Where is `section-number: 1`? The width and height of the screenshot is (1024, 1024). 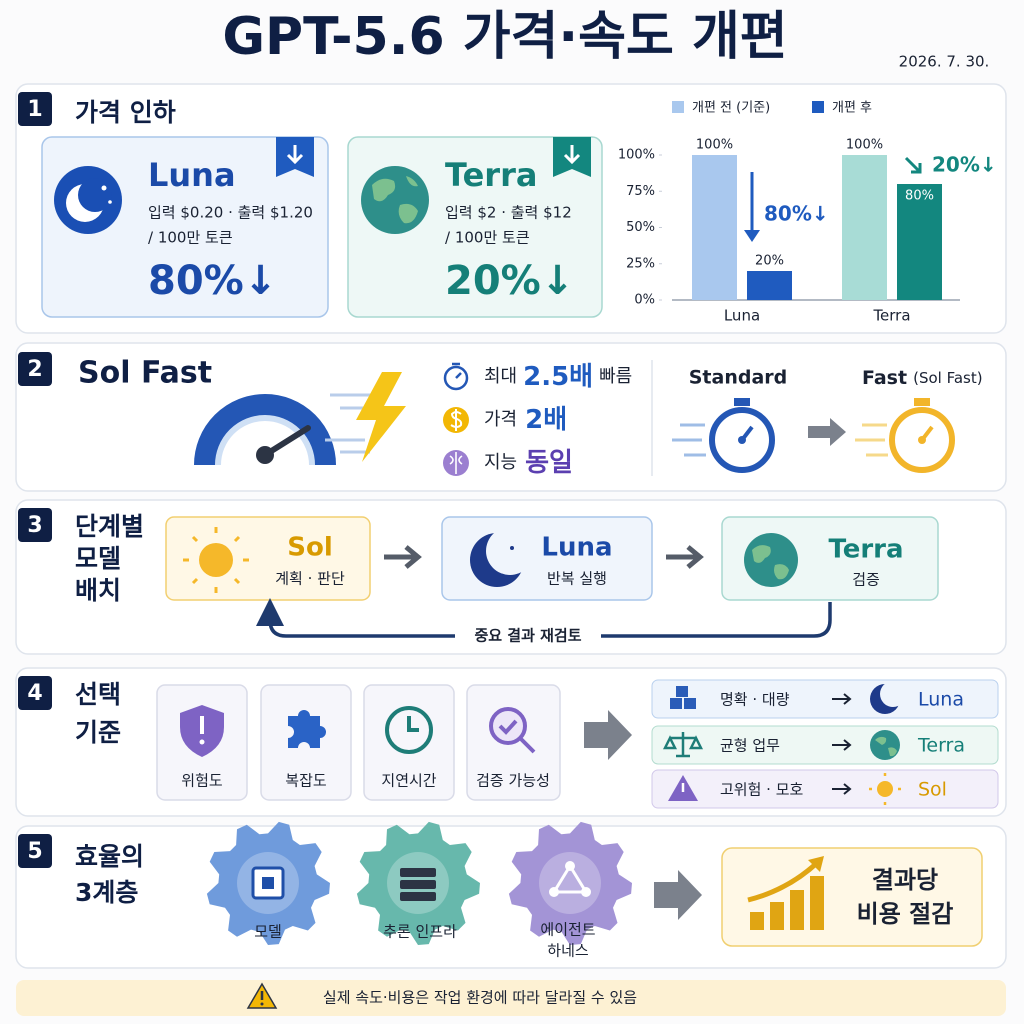
section-number: 1 is located at coordinates (34, 109).